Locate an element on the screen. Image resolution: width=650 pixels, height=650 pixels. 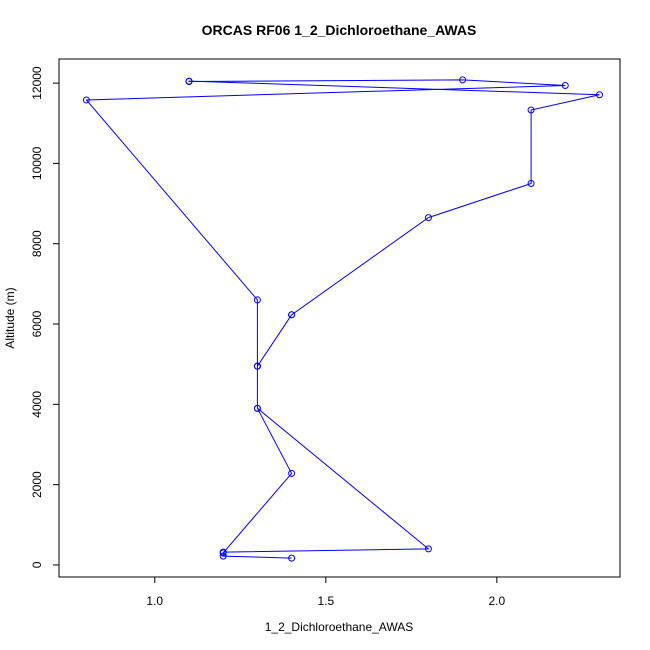
y-axis: 0 2000 4000 6000 8000 10000 12000 is located at coordinates (44, 317).